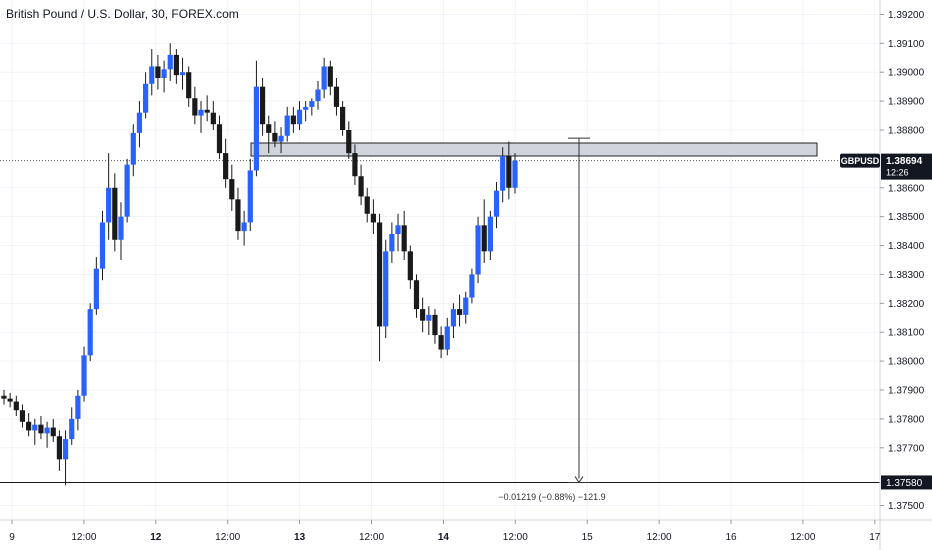  I want to click on y-tick-label: 1.37900, so click(906, 391).